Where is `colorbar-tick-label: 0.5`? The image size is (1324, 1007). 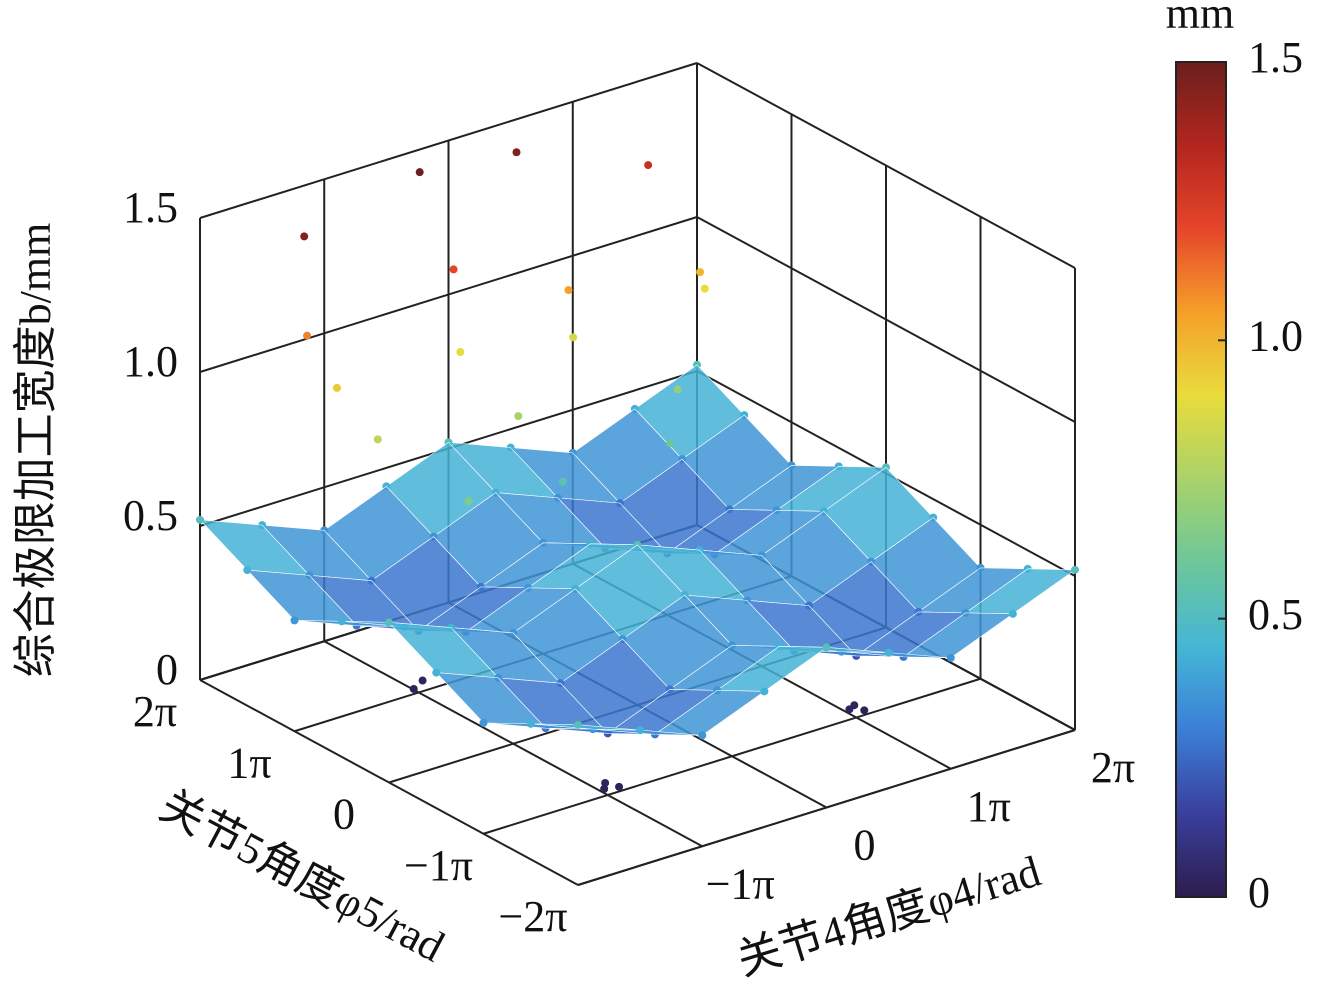
colorbar-tick-label: 0.5 is located at coordinates (1275, 614).